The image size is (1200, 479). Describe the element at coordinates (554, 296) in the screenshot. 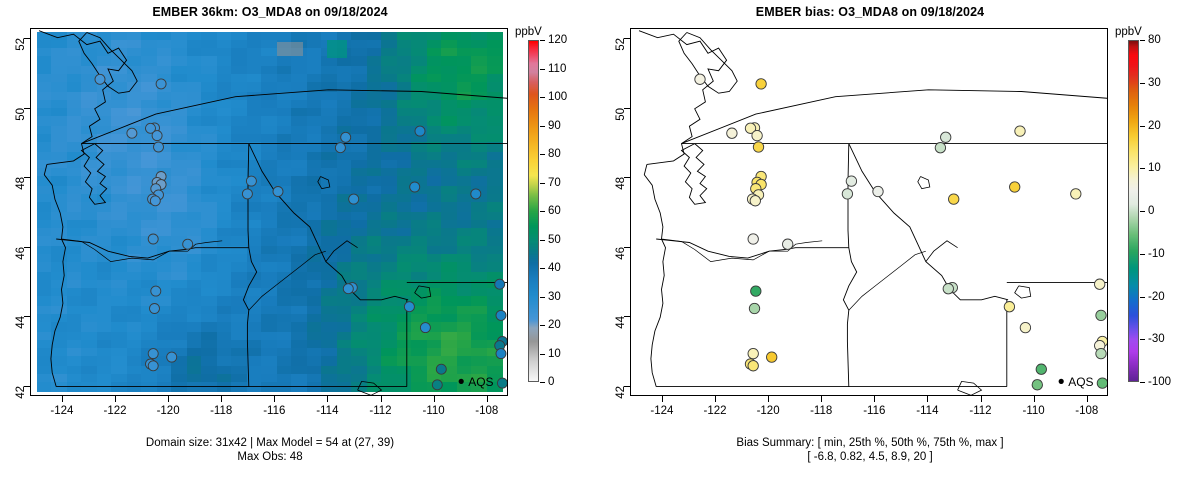

I see `colorbar-tick-label: 30` at that location.